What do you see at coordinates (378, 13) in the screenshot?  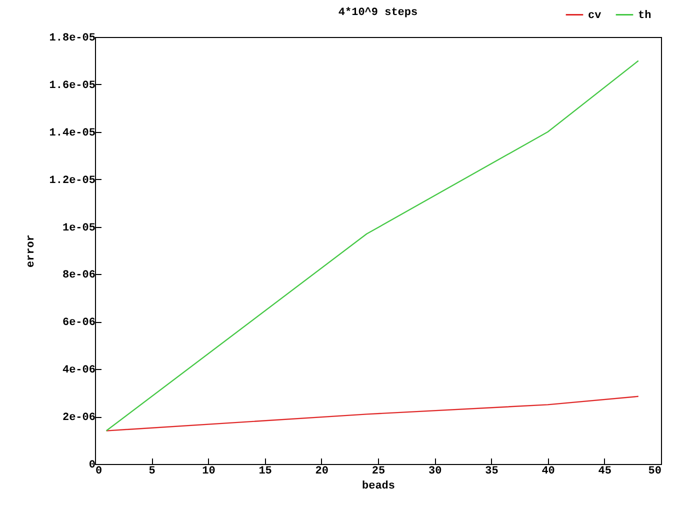 I see `chart-title: 4*10^9 steps` at bounding box center [378, 13].